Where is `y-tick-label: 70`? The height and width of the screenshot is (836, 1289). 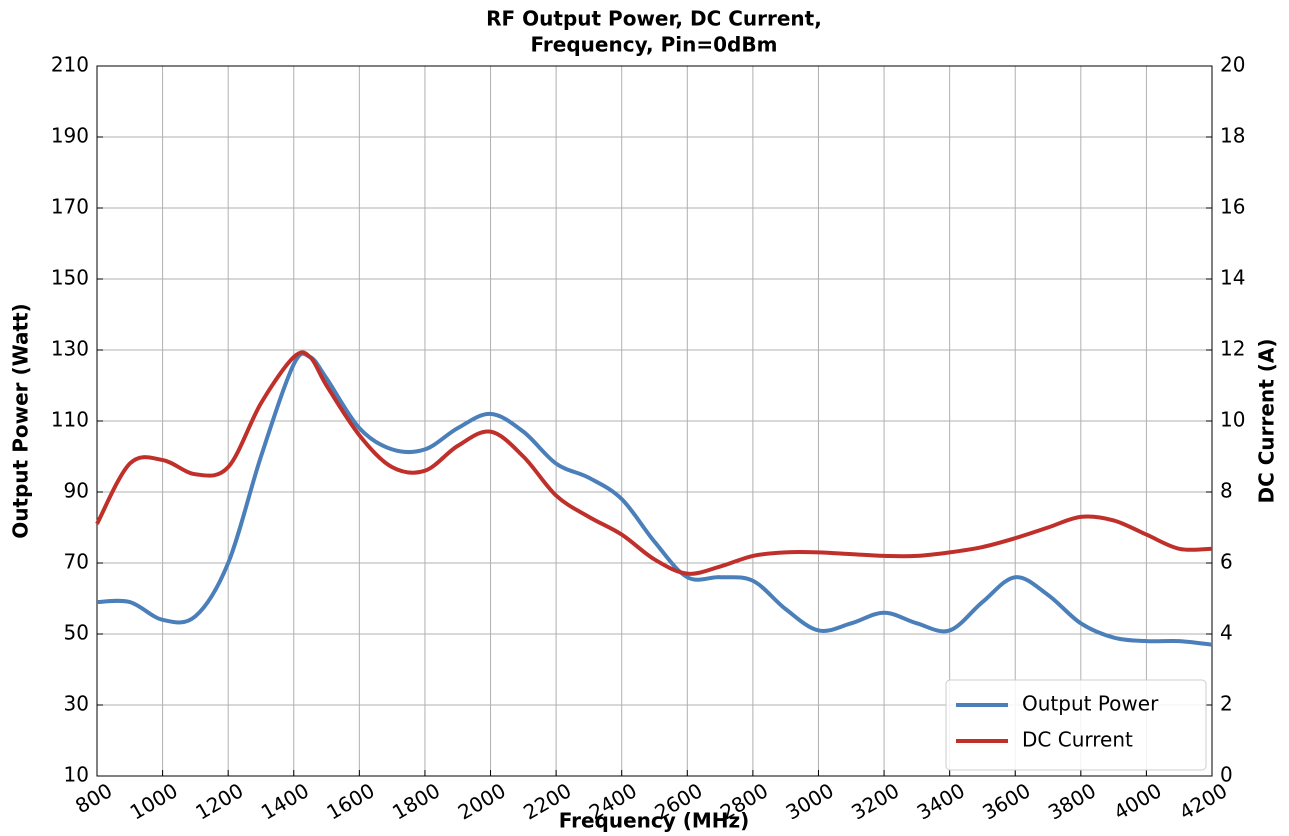
y-tick-label: 70 is located at coordinates (76, 562).